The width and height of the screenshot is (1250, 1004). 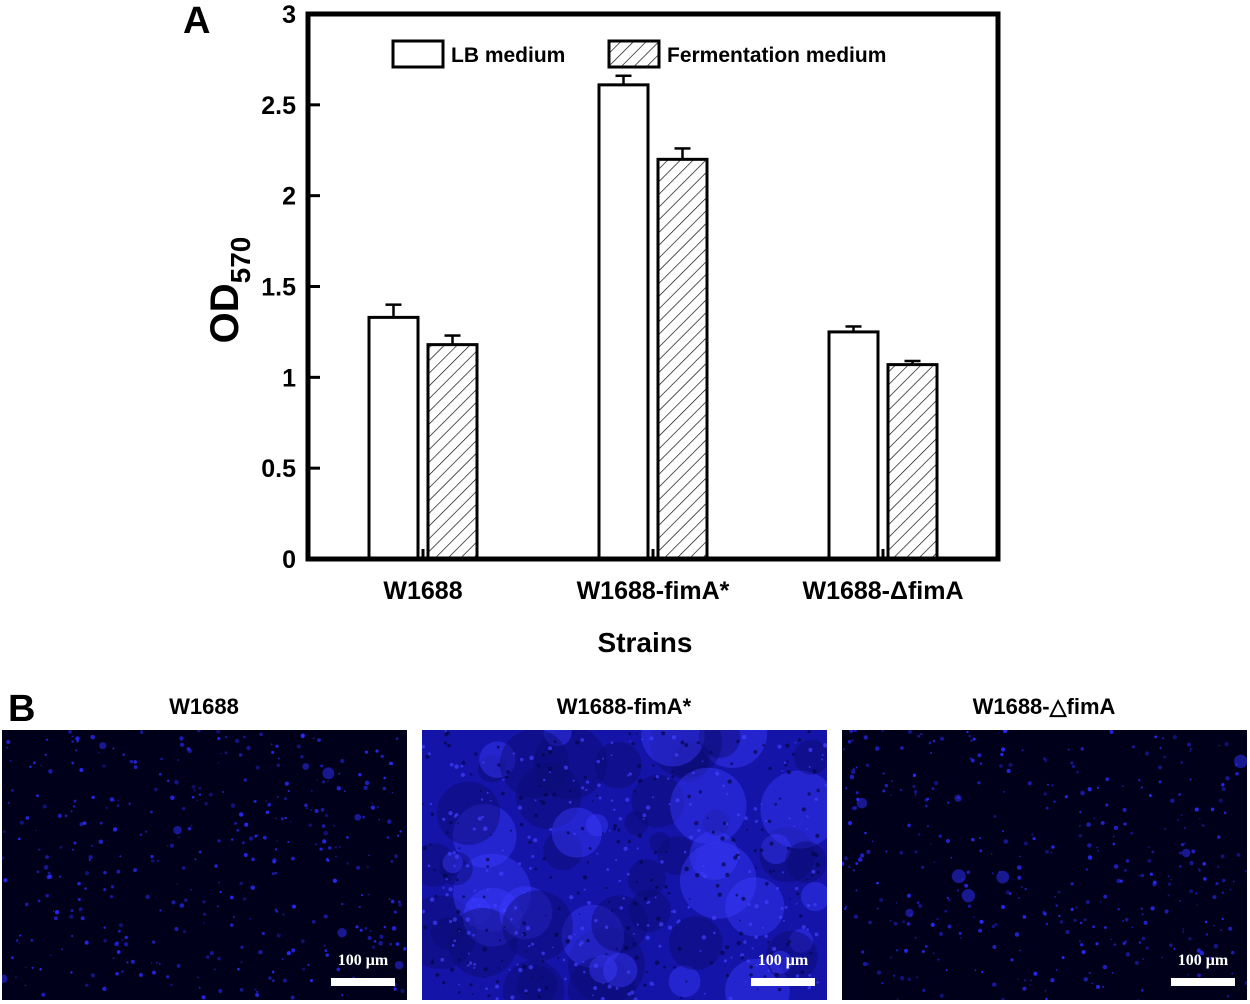 I want to click on micrograph-title-w1688-fima: W1688-fimA*, so click(x=624, y=706).